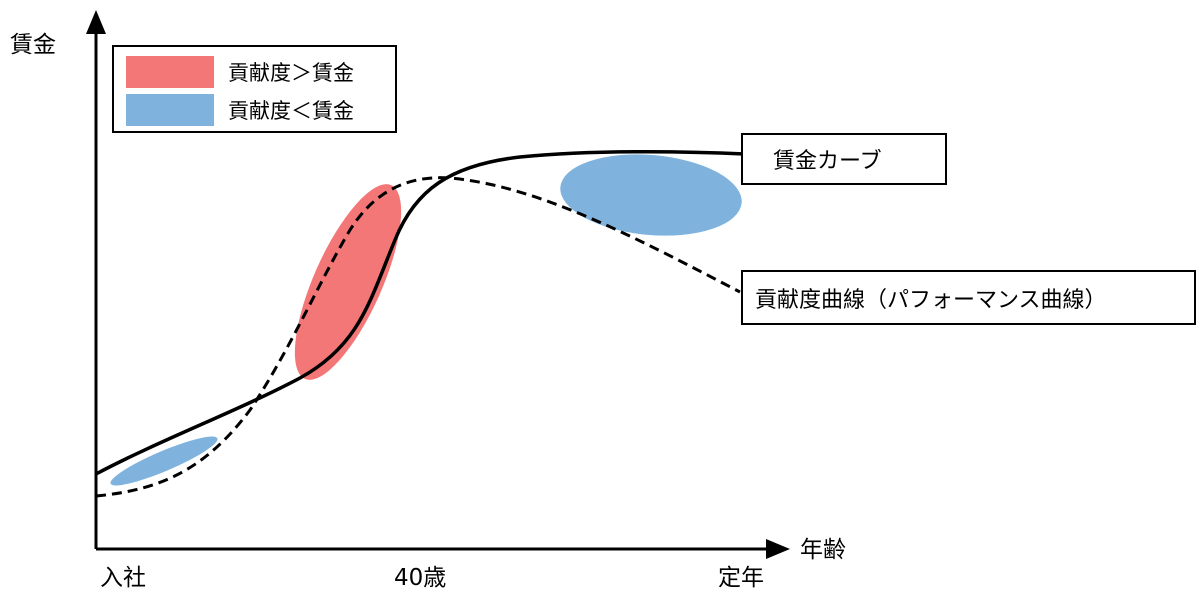 The image size is (1200, 594). Describe the element at coordinates (778, 549) in the screenshot. I see `x-axis-arrow-icon` at that location.